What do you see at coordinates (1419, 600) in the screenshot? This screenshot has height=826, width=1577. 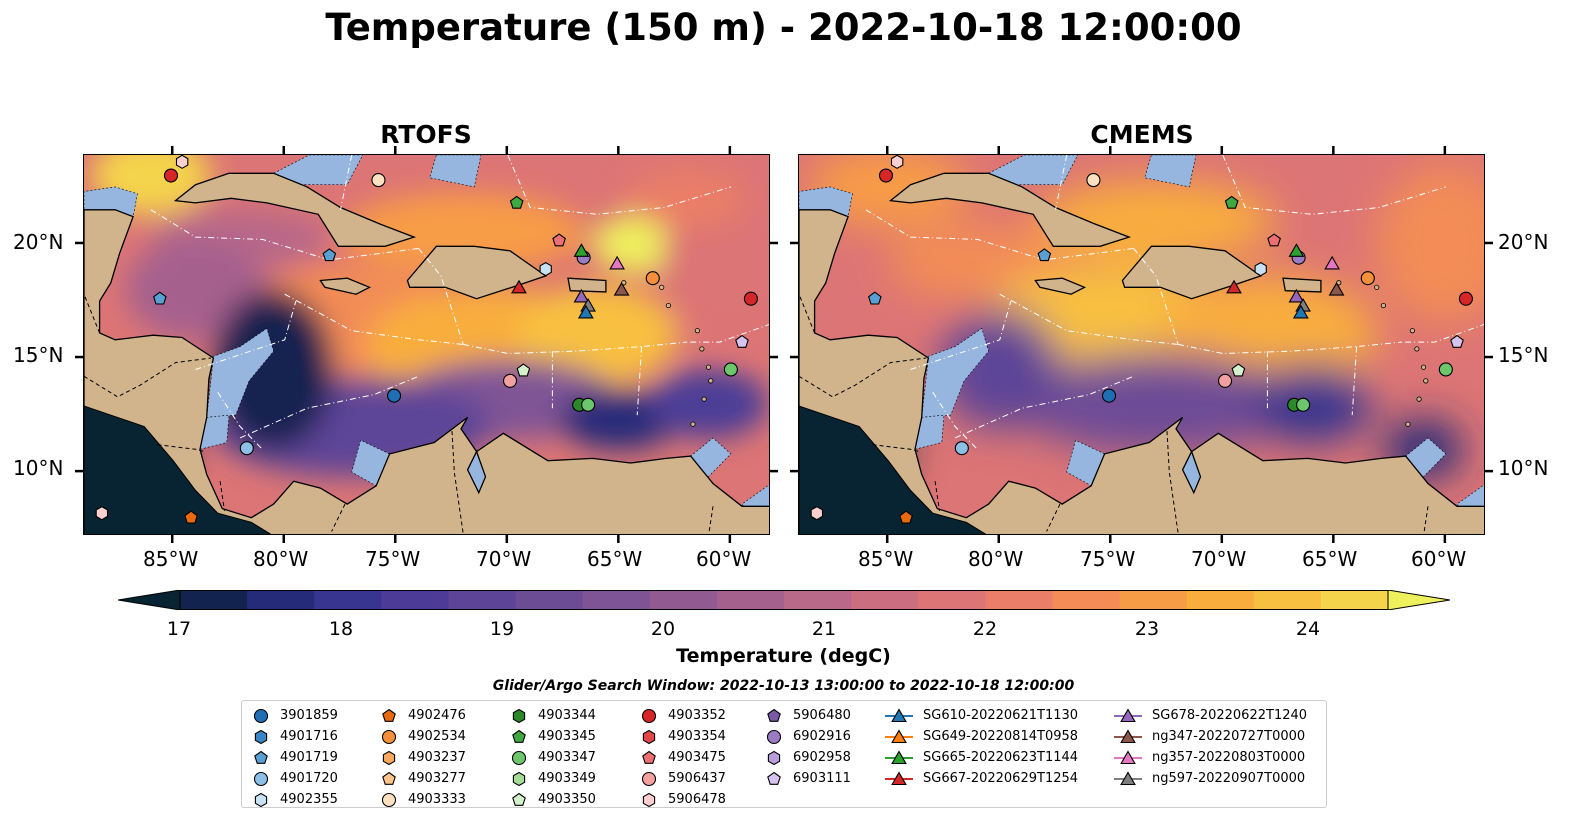 I see `colorbar-extend-high` at bounding box center [1419, 600].